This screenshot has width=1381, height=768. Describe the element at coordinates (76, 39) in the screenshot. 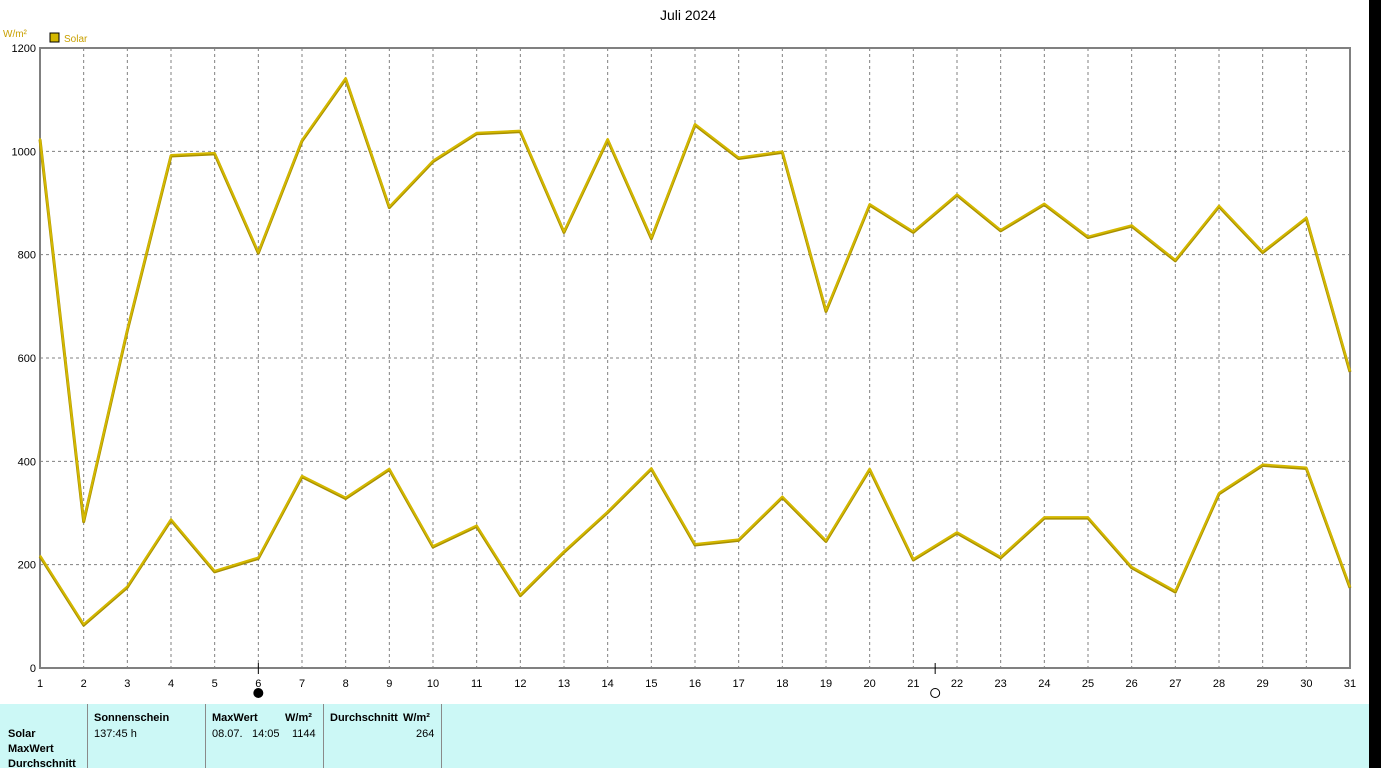

I see `legend-label: Solar` at that location.